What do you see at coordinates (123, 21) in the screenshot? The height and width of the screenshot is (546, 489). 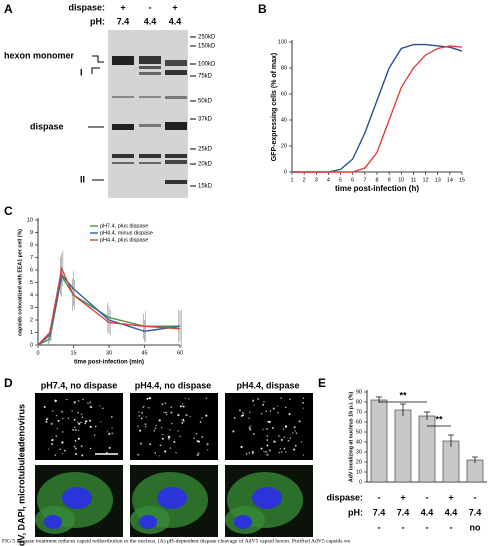 I see `lane-ph: 7.4` at bounding box center [123, 21].